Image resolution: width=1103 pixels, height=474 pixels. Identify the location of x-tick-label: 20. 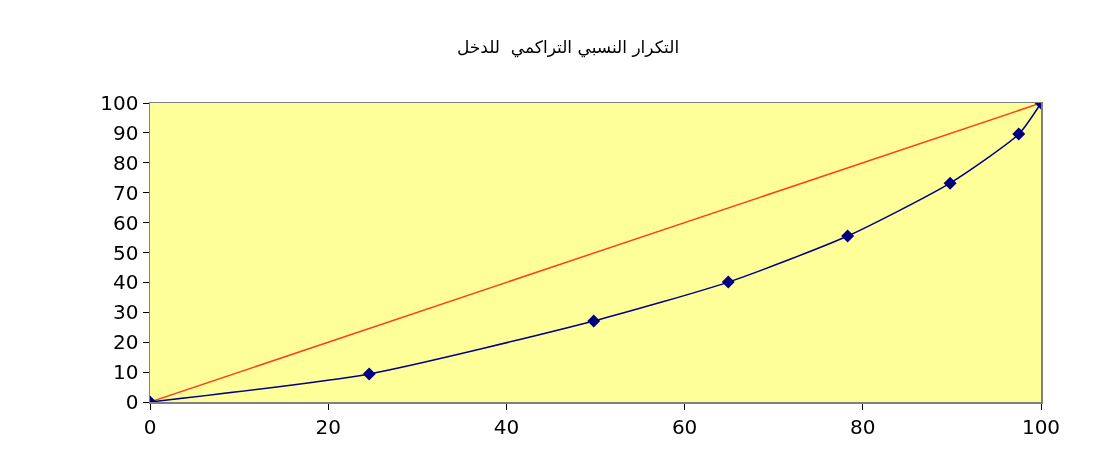
(328, 426).